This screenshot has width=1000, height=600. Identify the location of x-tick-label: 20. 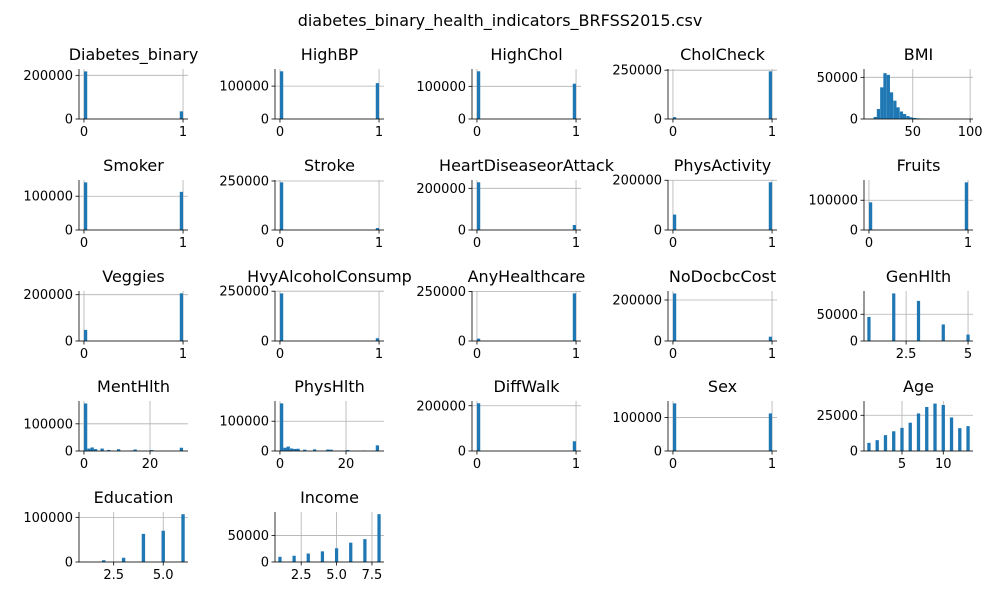
(150, 464).